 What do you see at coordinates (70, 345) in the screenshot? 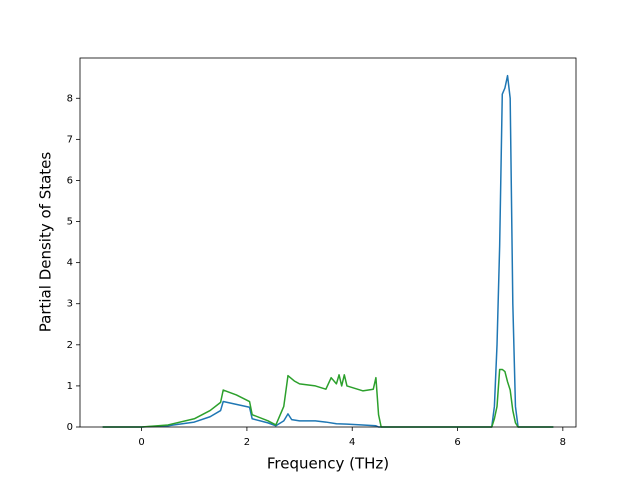
I see `y-tick-label: 2` at bounding box center [70, 345].